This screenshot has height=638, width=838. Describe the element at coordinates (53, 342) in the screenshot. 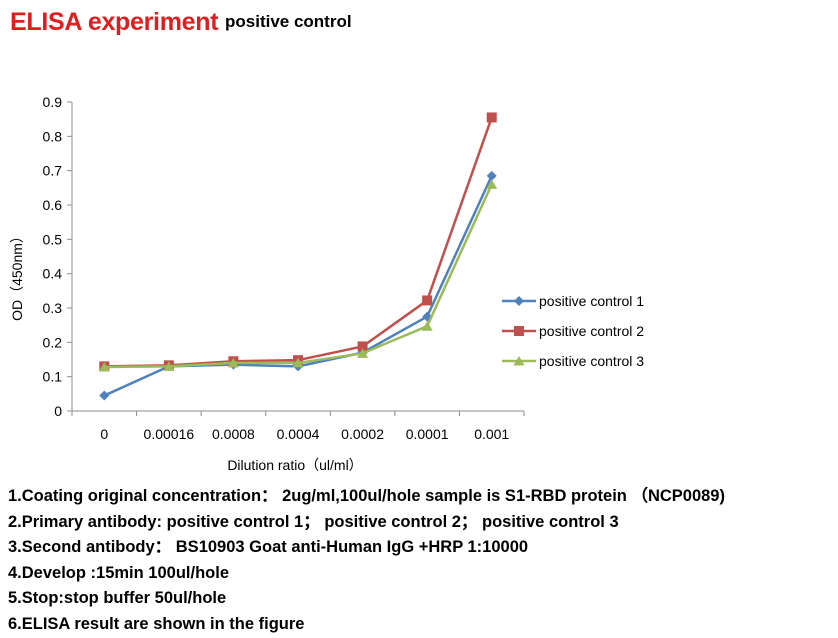

I see `y-tick-label: 0.2` at that location.